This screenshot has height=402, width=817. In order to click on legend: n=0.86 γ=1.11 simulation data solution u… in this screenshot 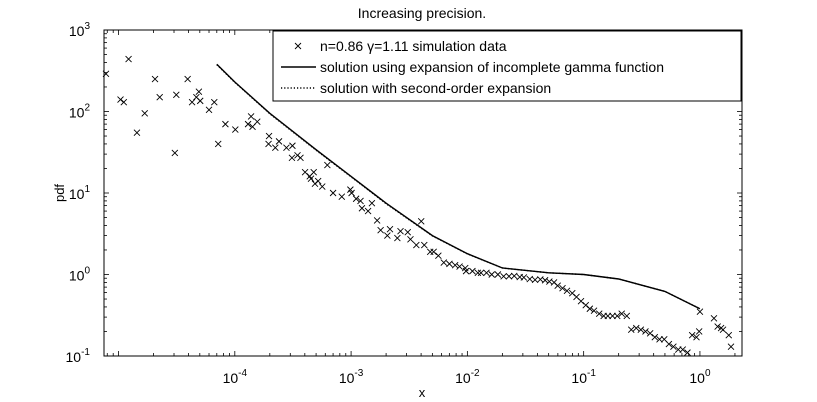, I will do `click(507, 66)`.